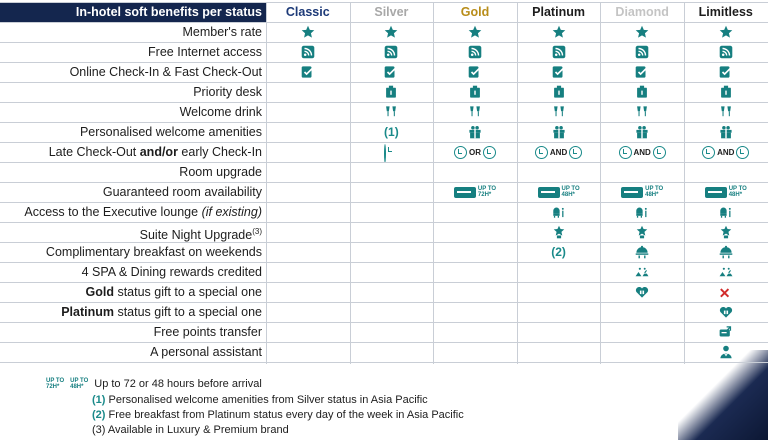  What do you see at coordinates (173, 292) in the screenshot?
I see `row-label: Gold status gift to a special one` at bounding box center [173, 292].